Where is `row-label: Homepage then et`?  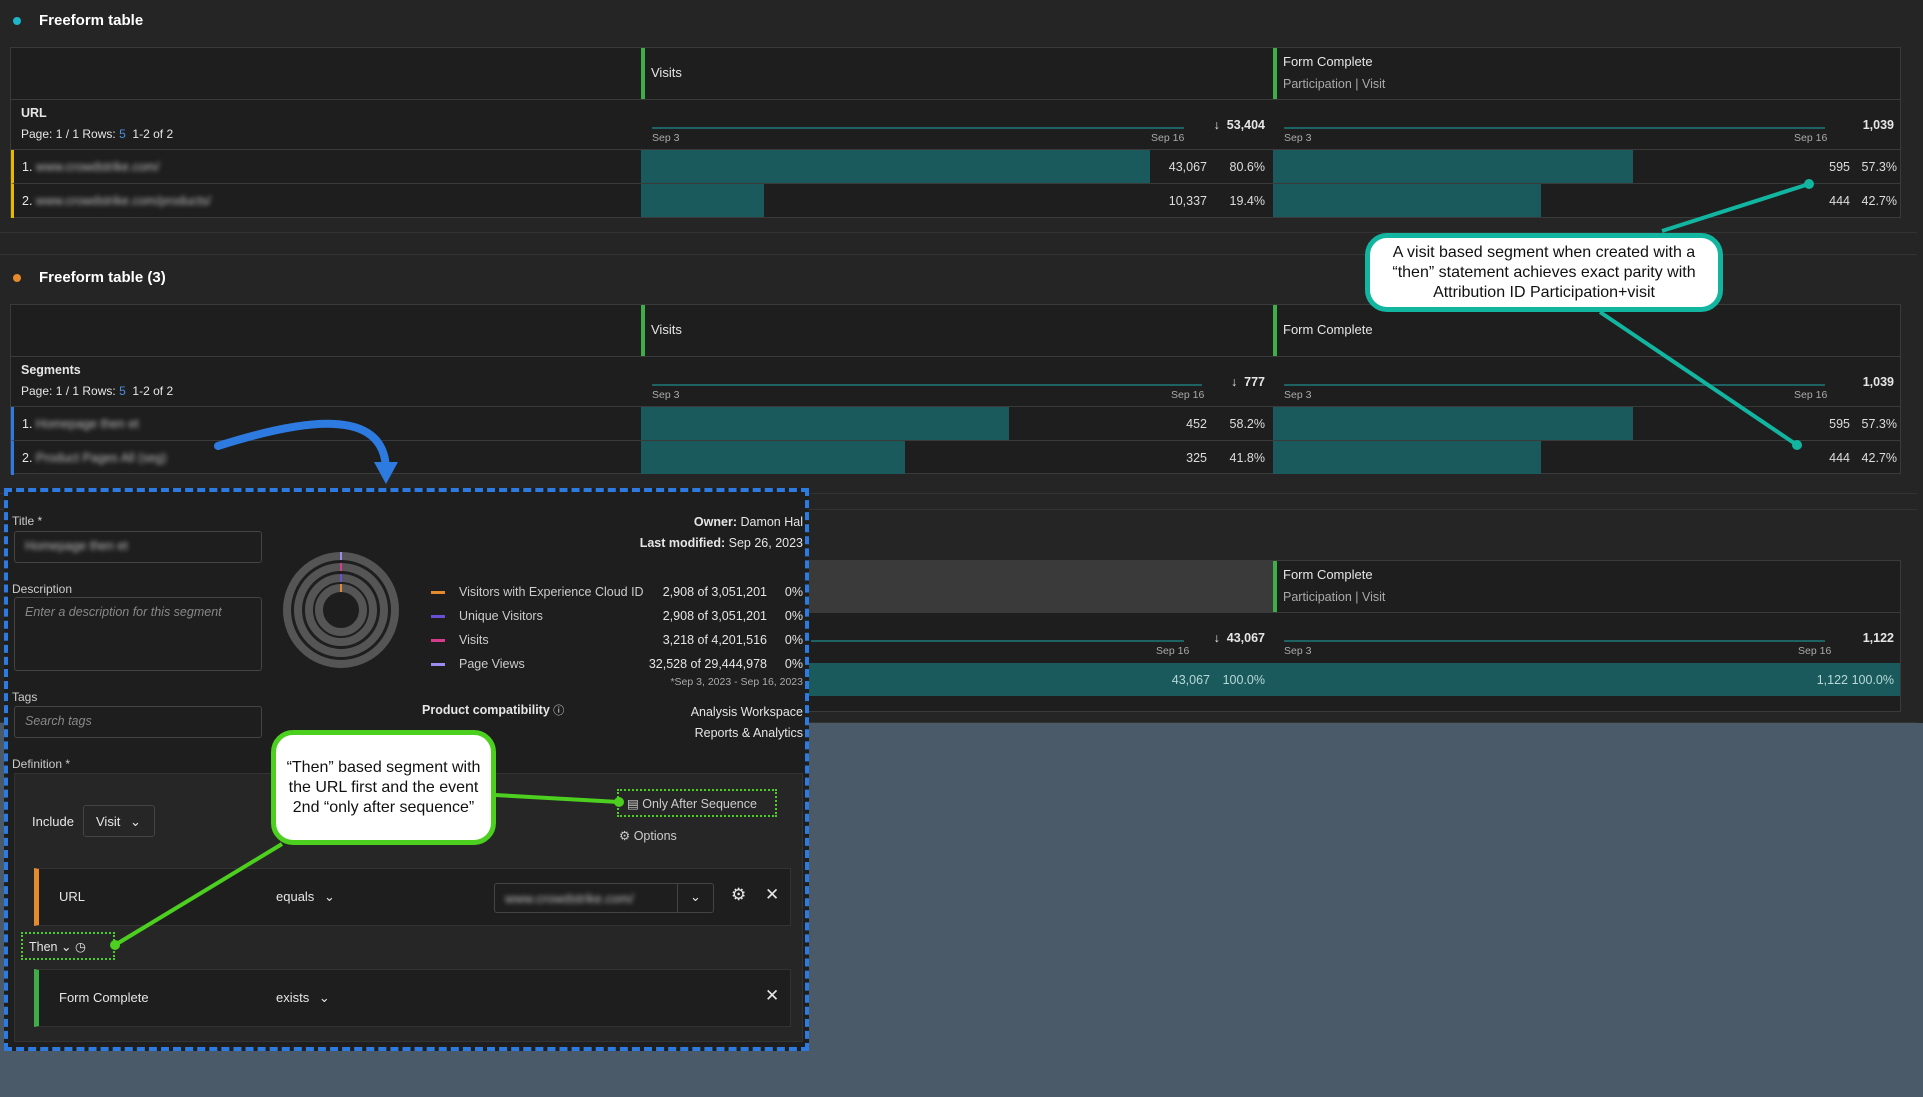 row-label: Homepage then et is located at coordinates (87, 424).